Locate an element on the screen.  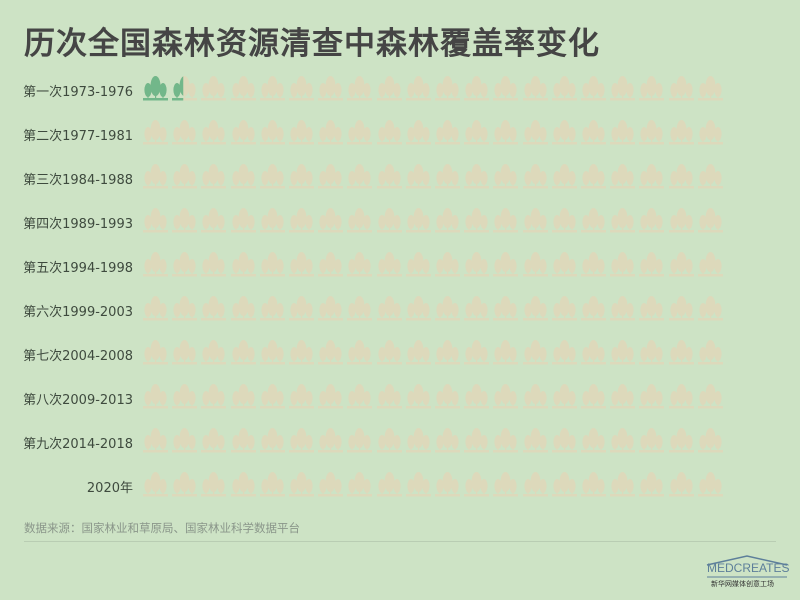
row-label: 第九次2014-2018 is located at coordinates (78, 444).